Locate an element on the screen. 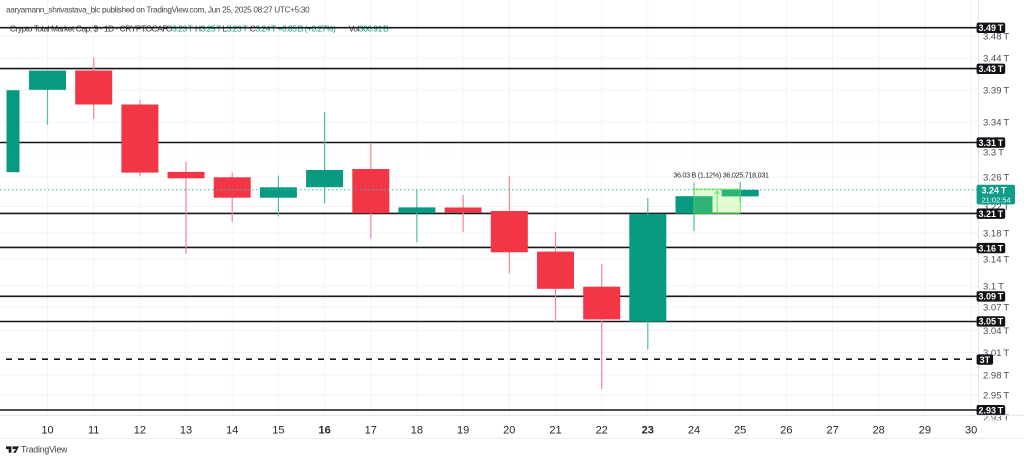 Image resolution: width=1024 pixels, height=461 pixels. svg-text: 3.34 T is located at coordinates (996, 122).